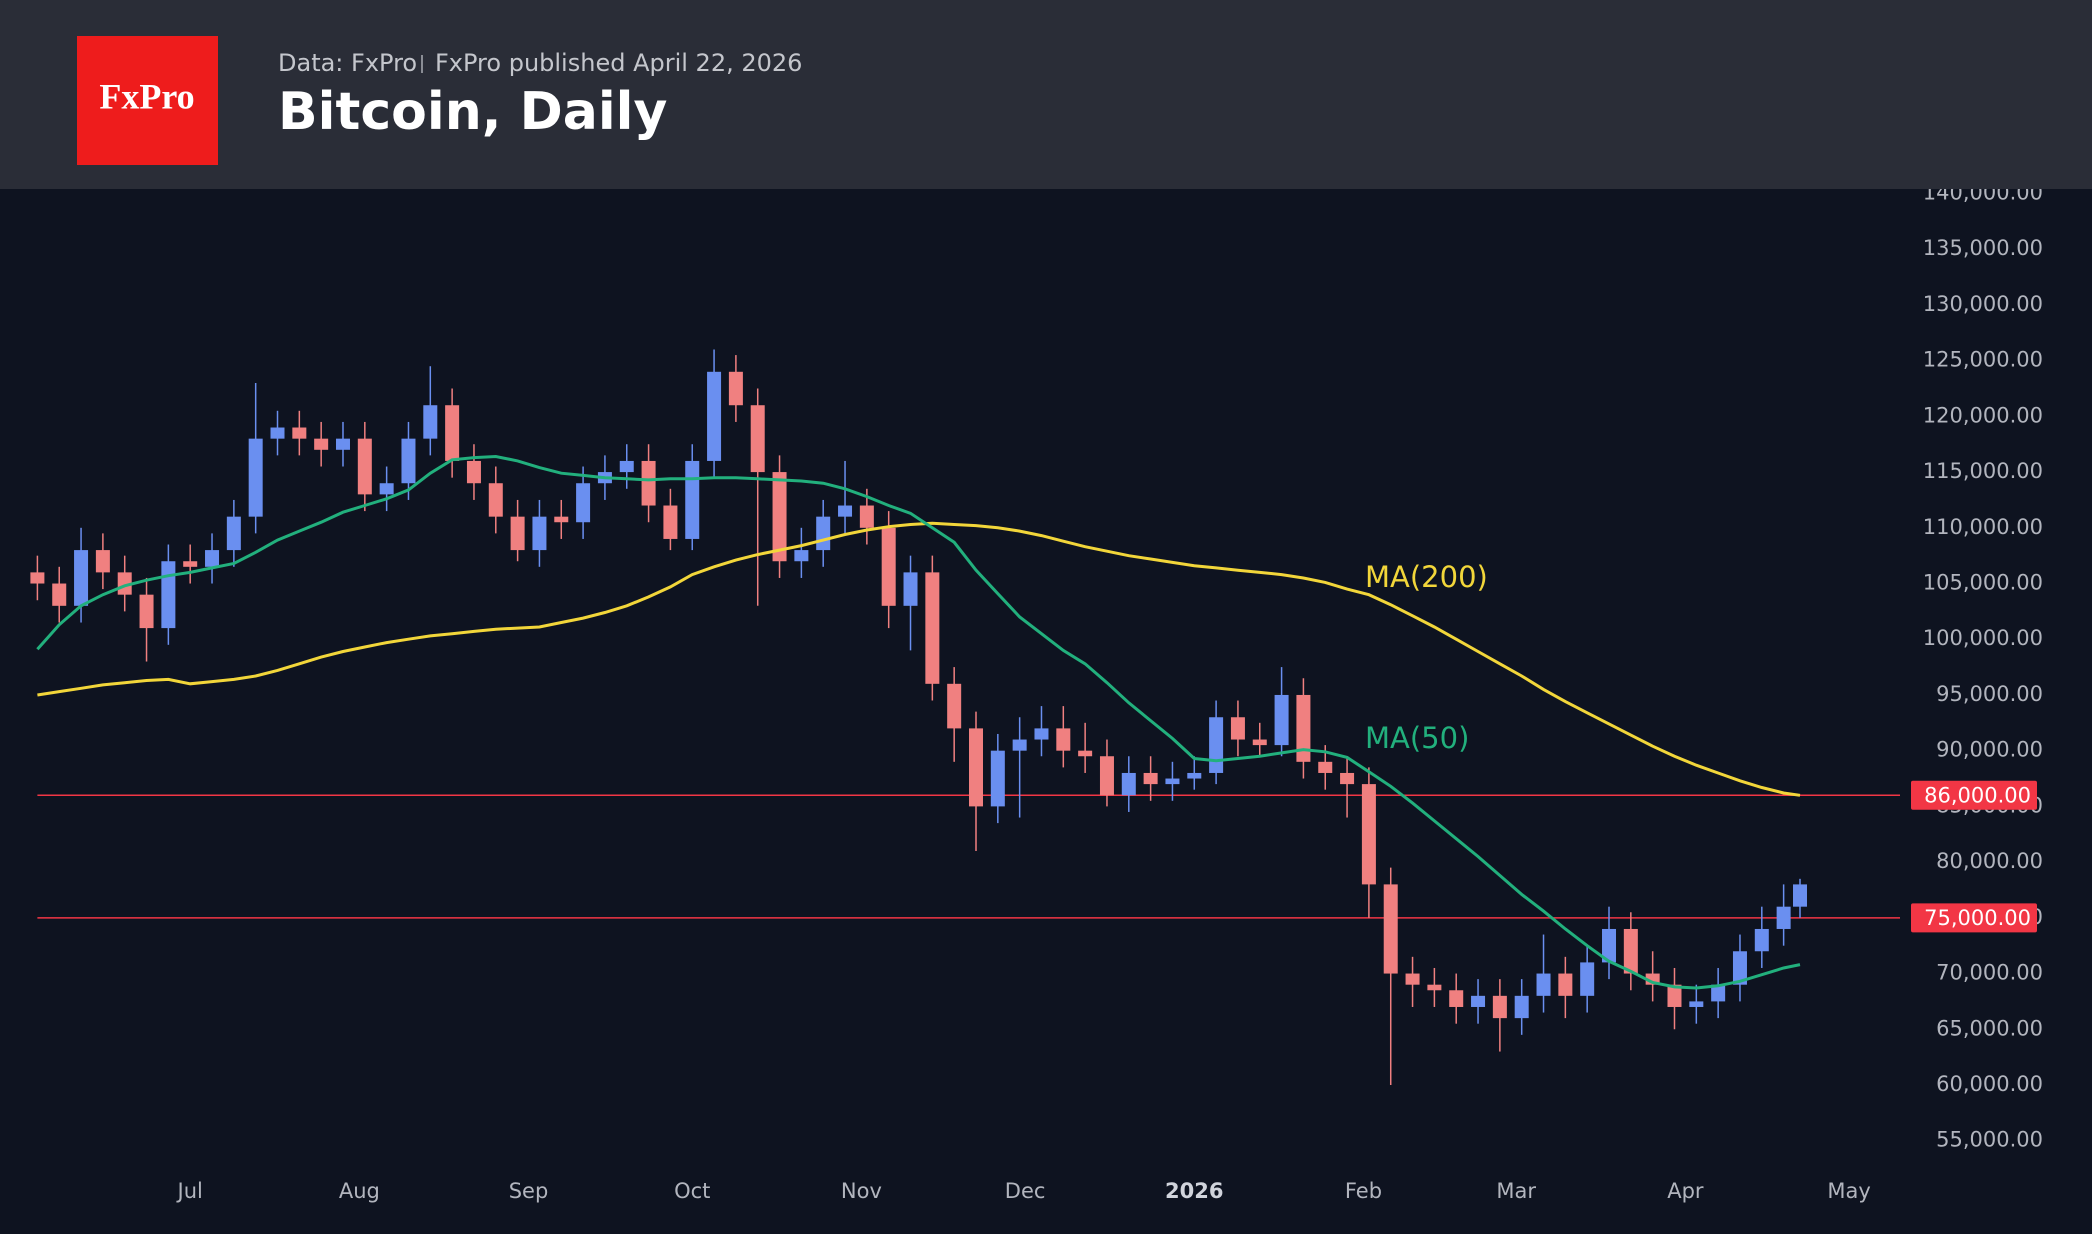 Image resolution: width=2092 pixels, height=1234 pixels. Describe the element at coordinates (1025, 1191) in the screenshot. I see `x-tick-label: Dec` at that location.